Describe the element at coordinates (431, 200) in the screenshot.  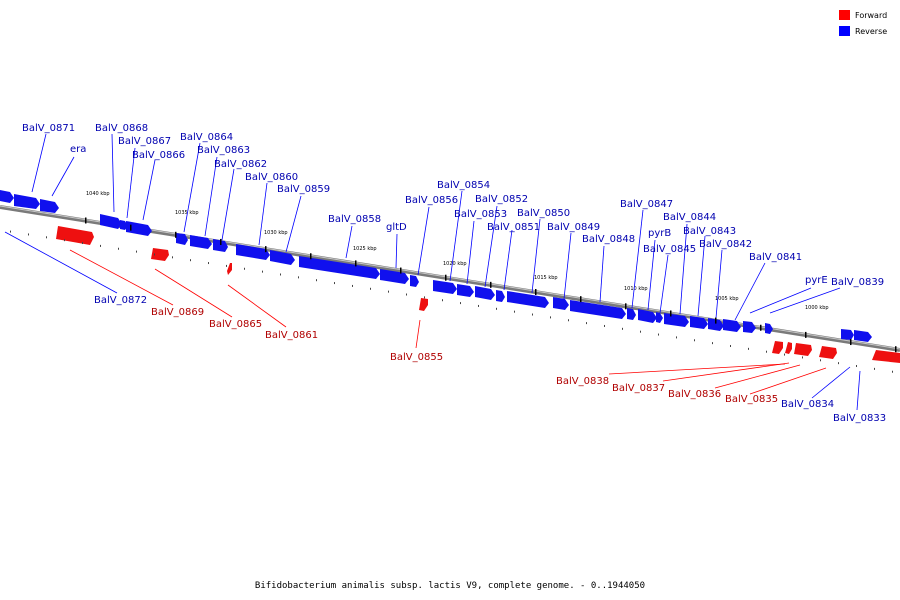
I see `gene-label: BalV_0856` at that location.